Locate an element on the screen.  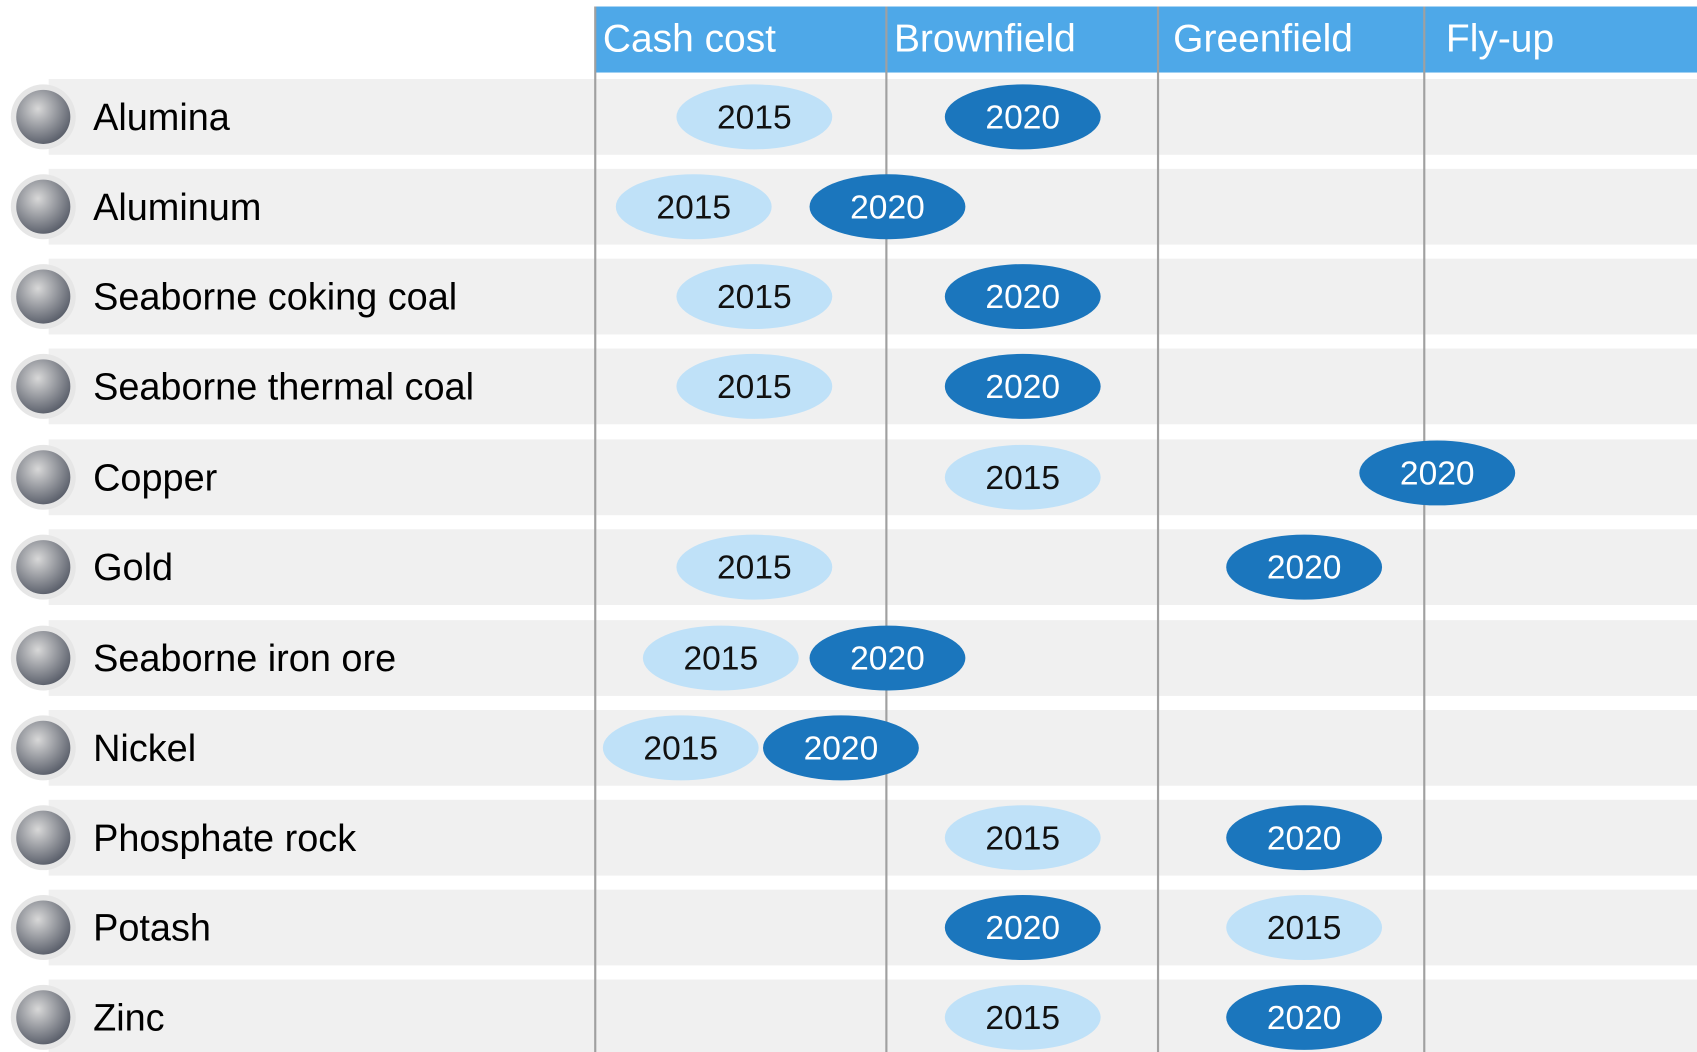
header-band is located at coordinates (1146, 39).